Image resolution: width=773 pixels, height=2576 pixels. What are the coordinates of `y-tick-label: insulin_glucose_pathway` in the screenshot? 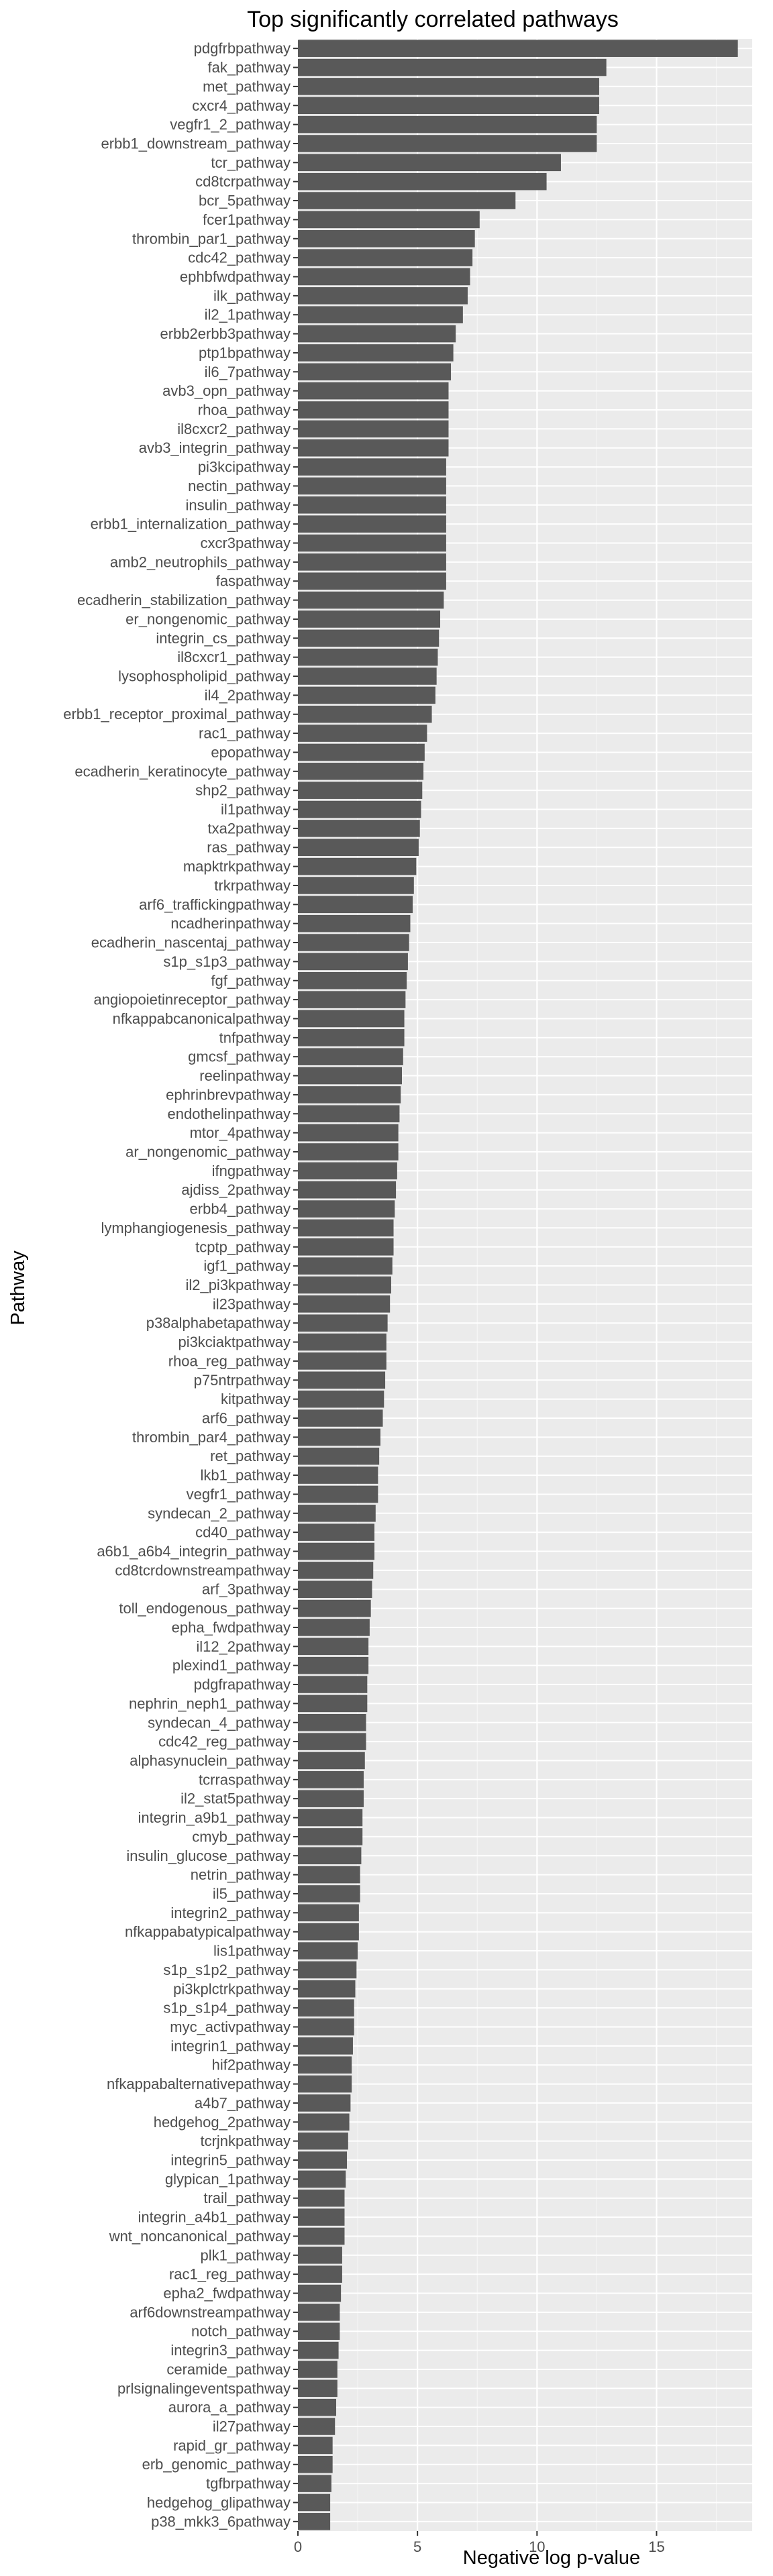 It's located at (209, 1855).